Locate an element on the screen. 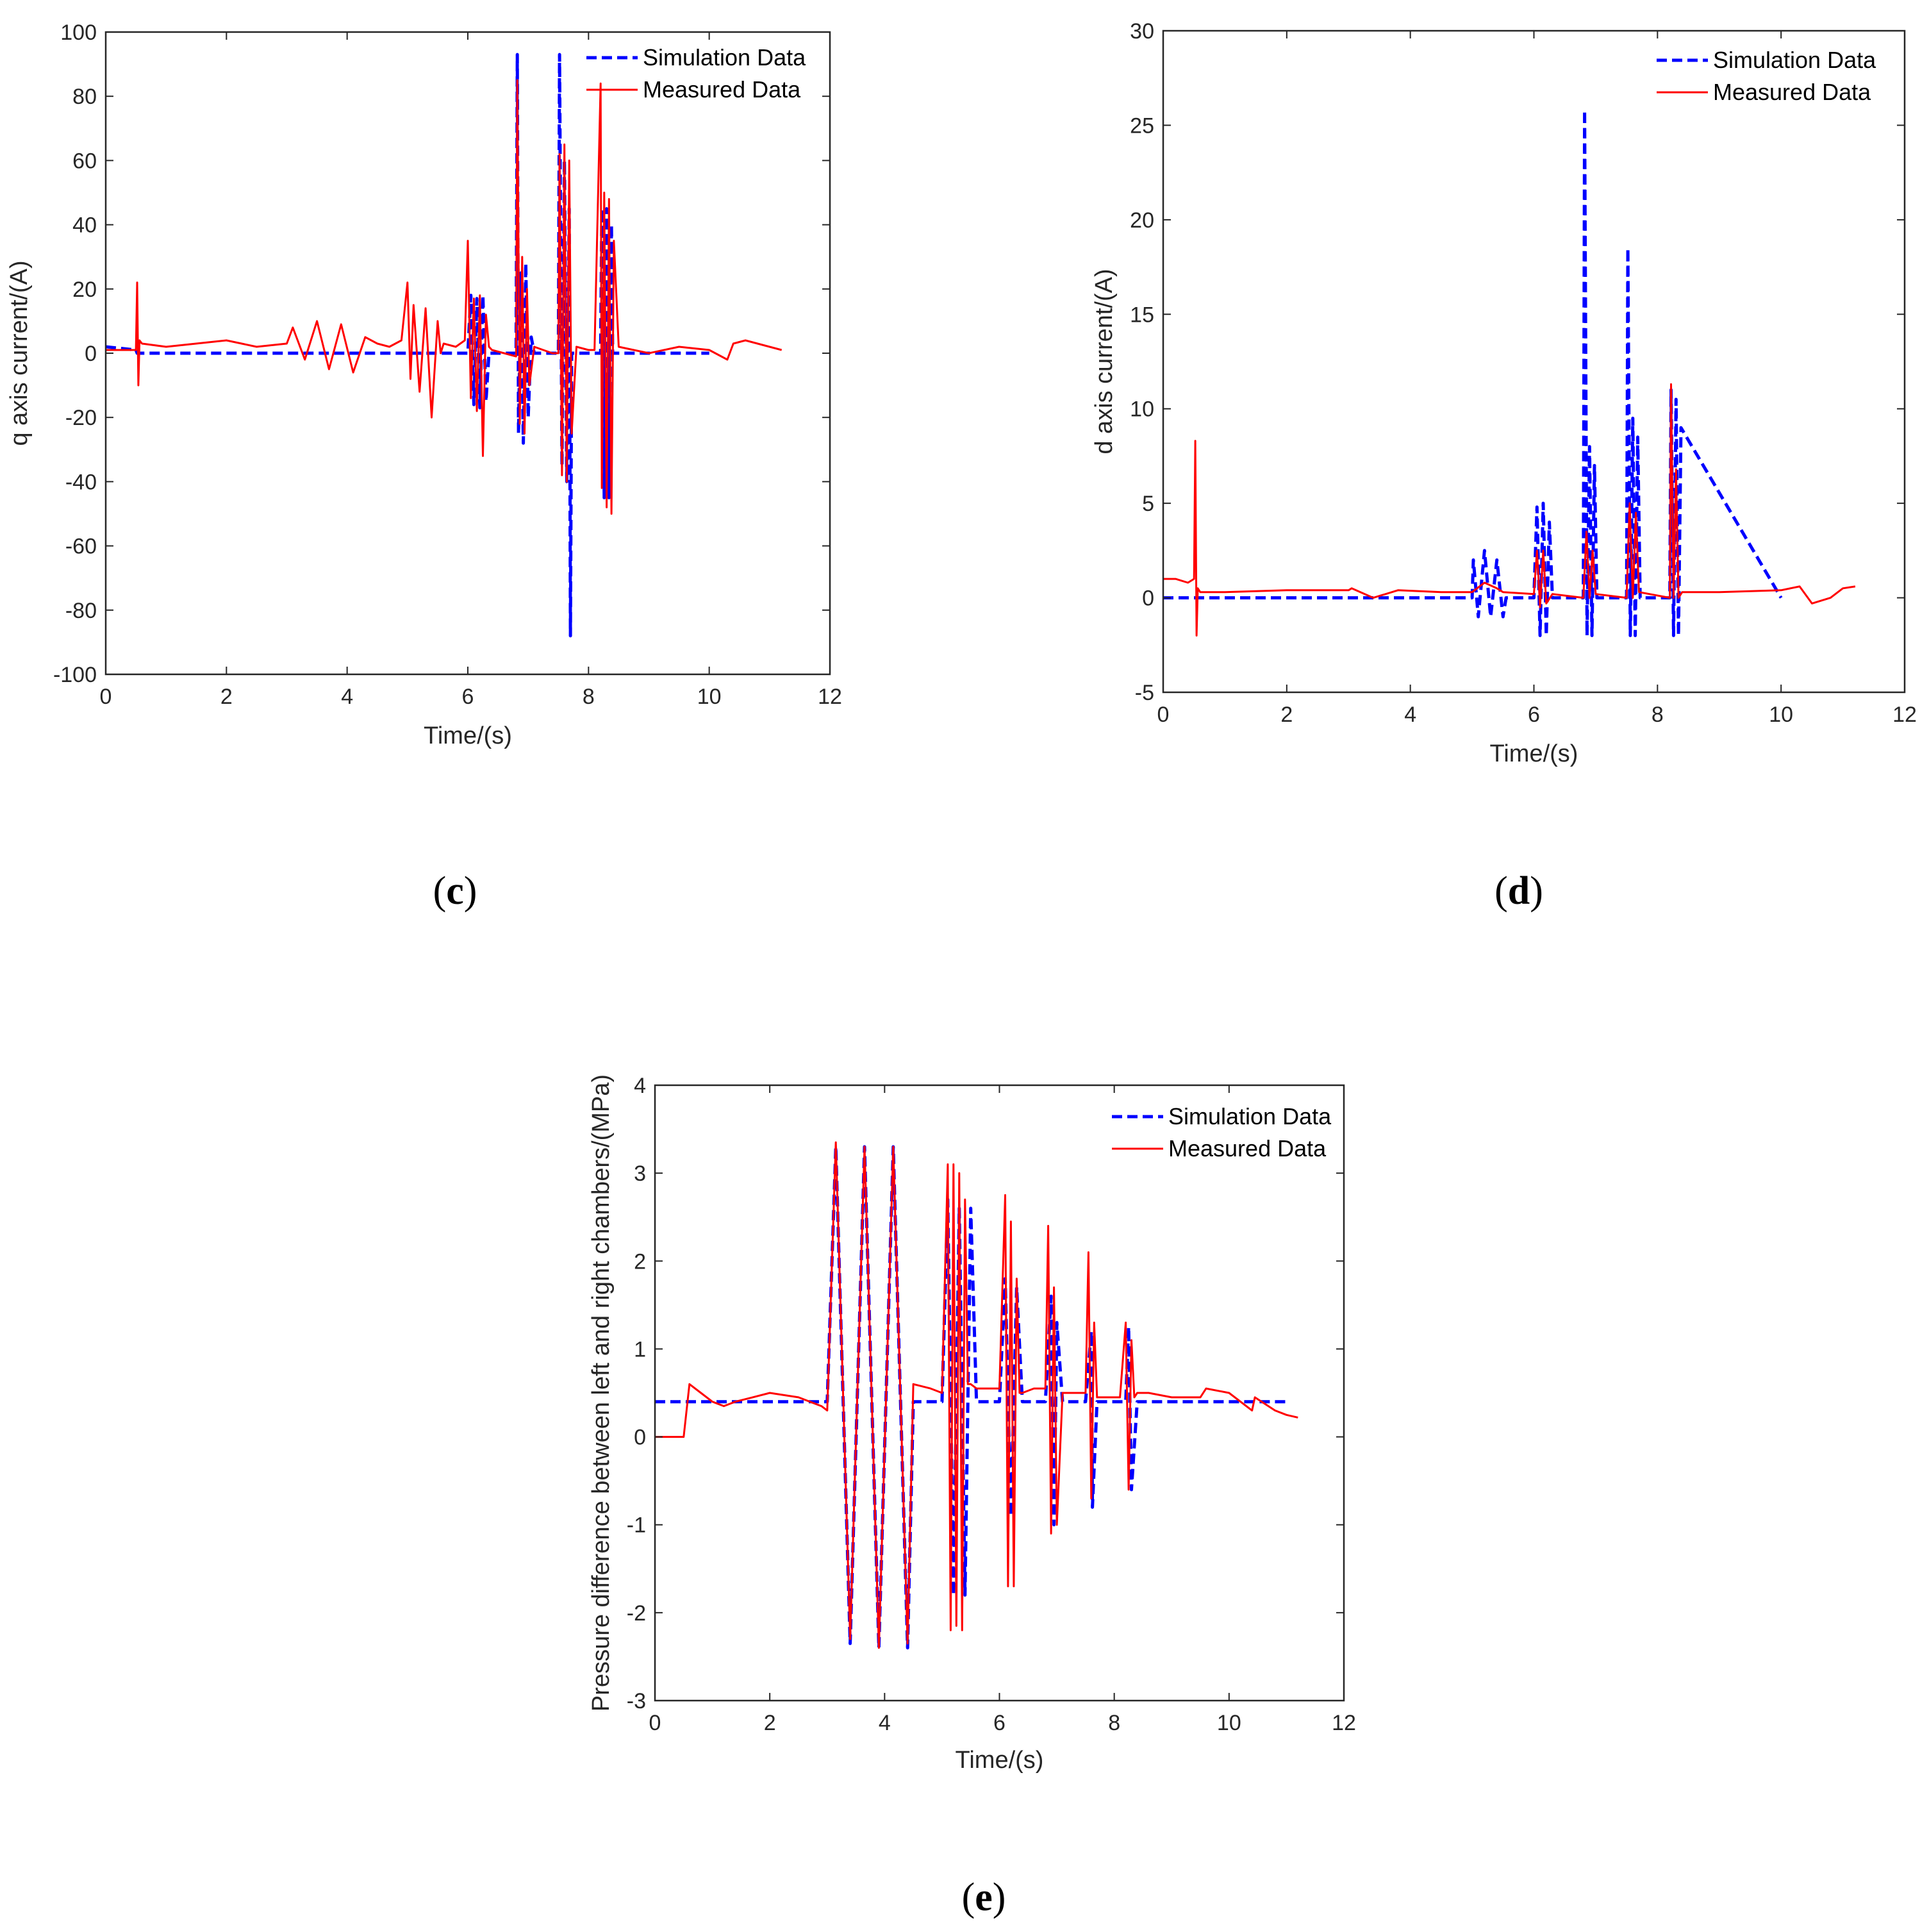 The image size is (1929, 1932). y-tick-label: 2 is located at coordinates (640, 1261).